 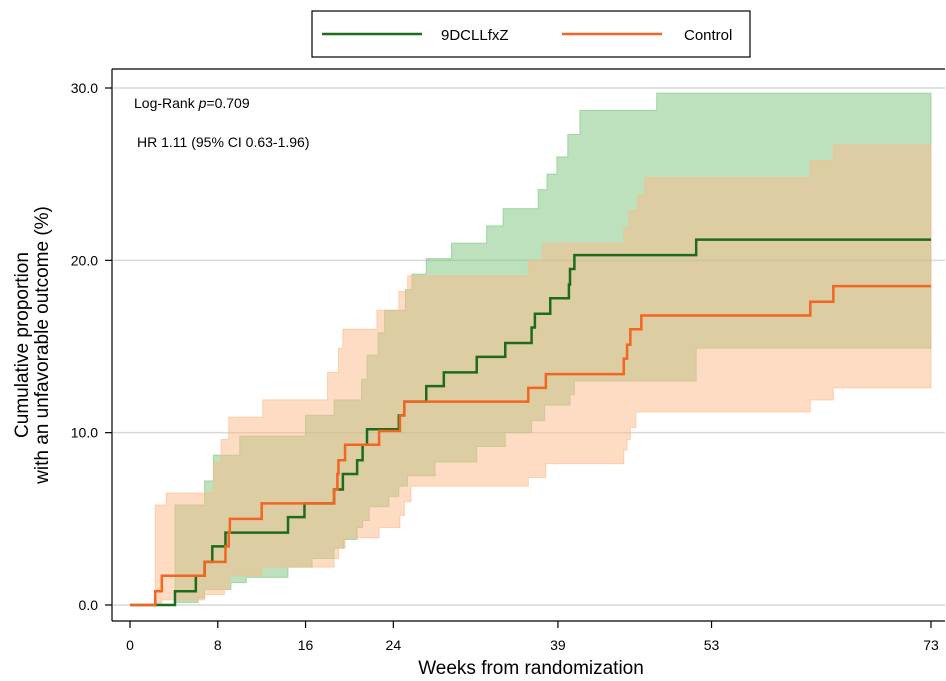 What do you see at coordinates (84, 88) in the screenshot?
I see `y-tick-label-3: 30.0` at bounding box center [84, 88].